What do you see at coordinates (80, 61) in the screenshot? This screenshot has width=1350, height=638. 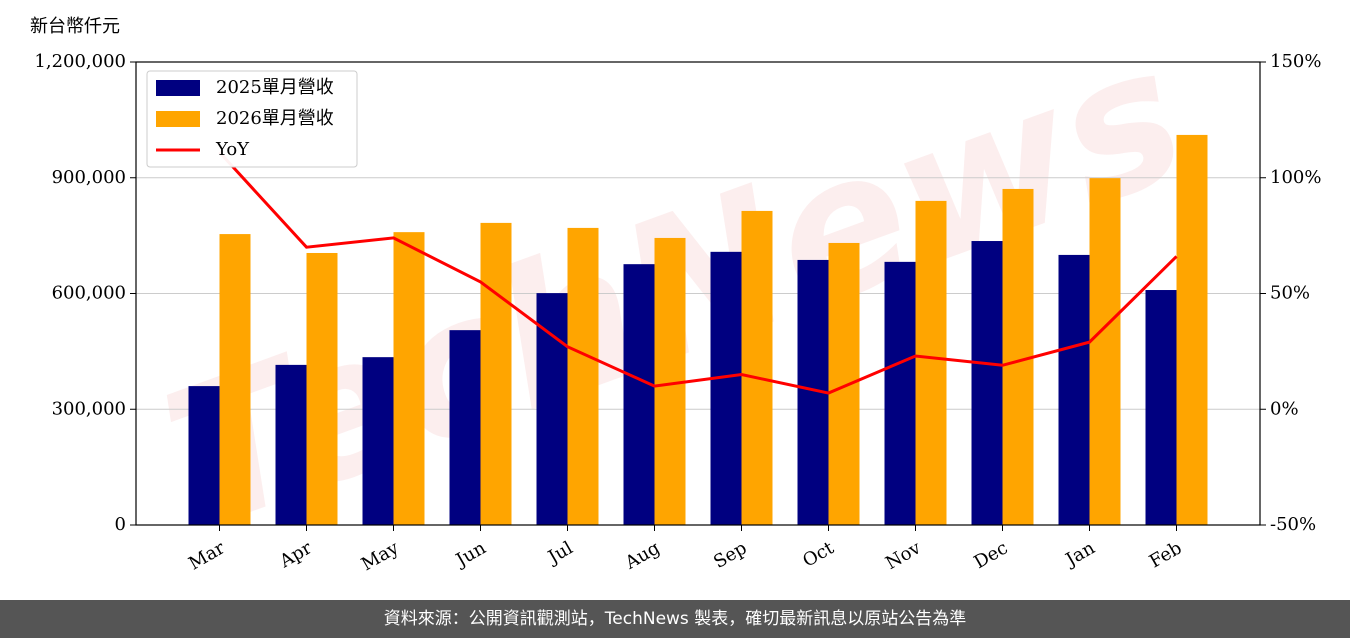 I see `y-tick-label: 1,200,000` at bounding box center [80, 61].